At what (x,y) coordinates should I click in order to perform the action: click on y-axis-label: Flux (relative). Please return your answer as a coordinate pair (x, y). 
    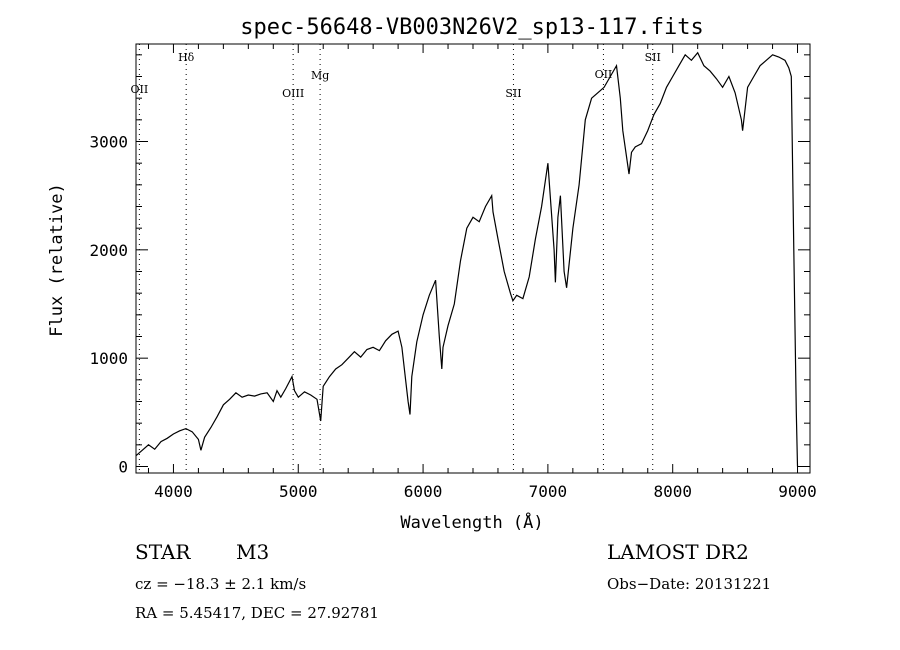
    Looking at the image, I should click on (57, 260).